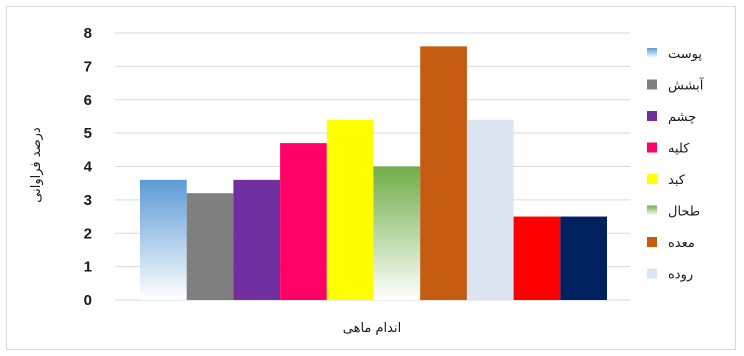 The image size is (744, 356). Describe the element at coordinates (679, 149) in the screenshot. I see `legend-label: کلیه` at that location.